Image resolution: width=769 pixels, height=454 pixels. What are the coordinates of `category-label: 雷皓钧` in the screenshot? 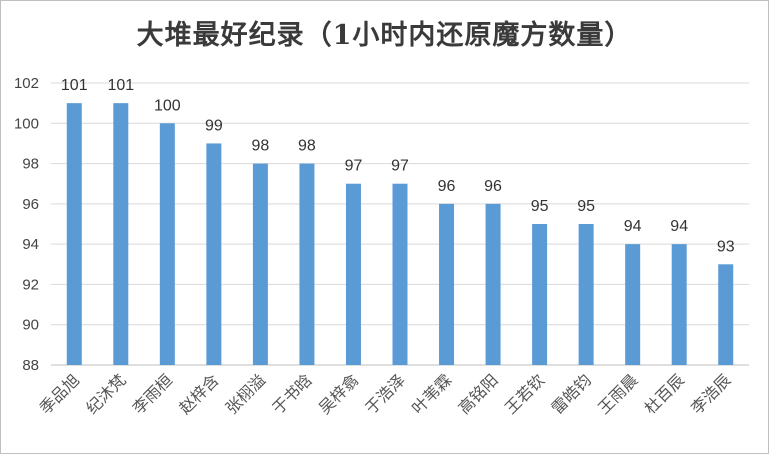 It's located at (571, 393).